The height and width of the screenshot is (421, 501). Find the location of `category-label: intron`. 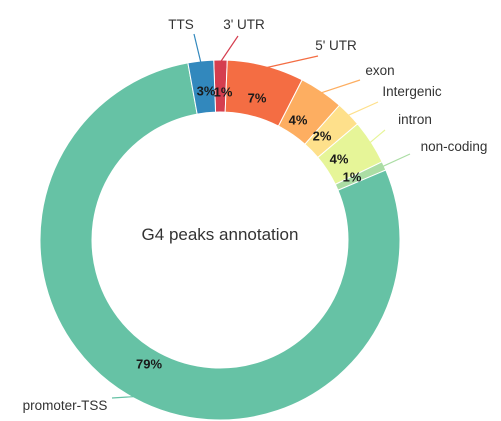

category-label: intron is located at coordinates (415, 119).